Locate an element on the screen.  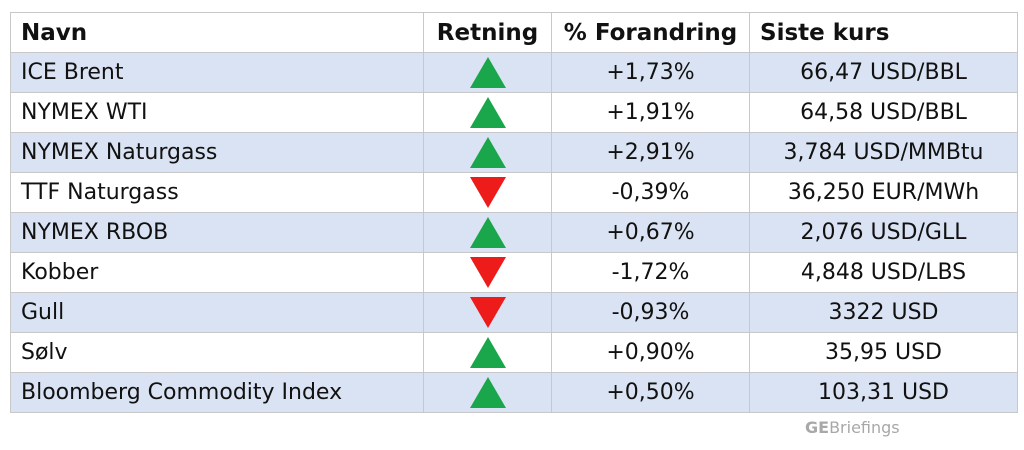
commodity-name: TTF Naturgass is located at coordinates (217, 192).